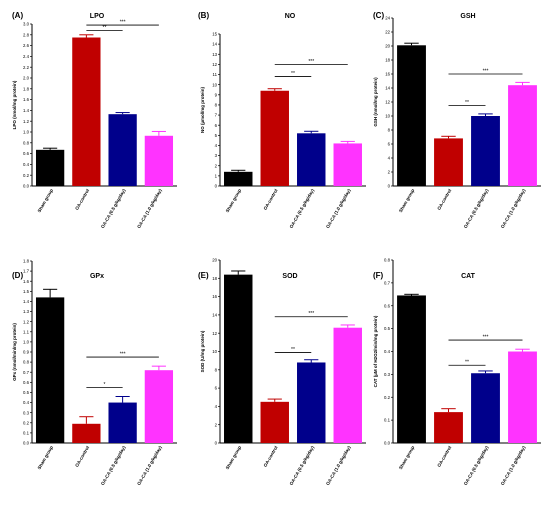 This screenshot has height=508, width=550. What do you see at coordinates (26, 78) in the screenshot?
I see `y-tick-label: 2.0` at bounding box center [26, 78].